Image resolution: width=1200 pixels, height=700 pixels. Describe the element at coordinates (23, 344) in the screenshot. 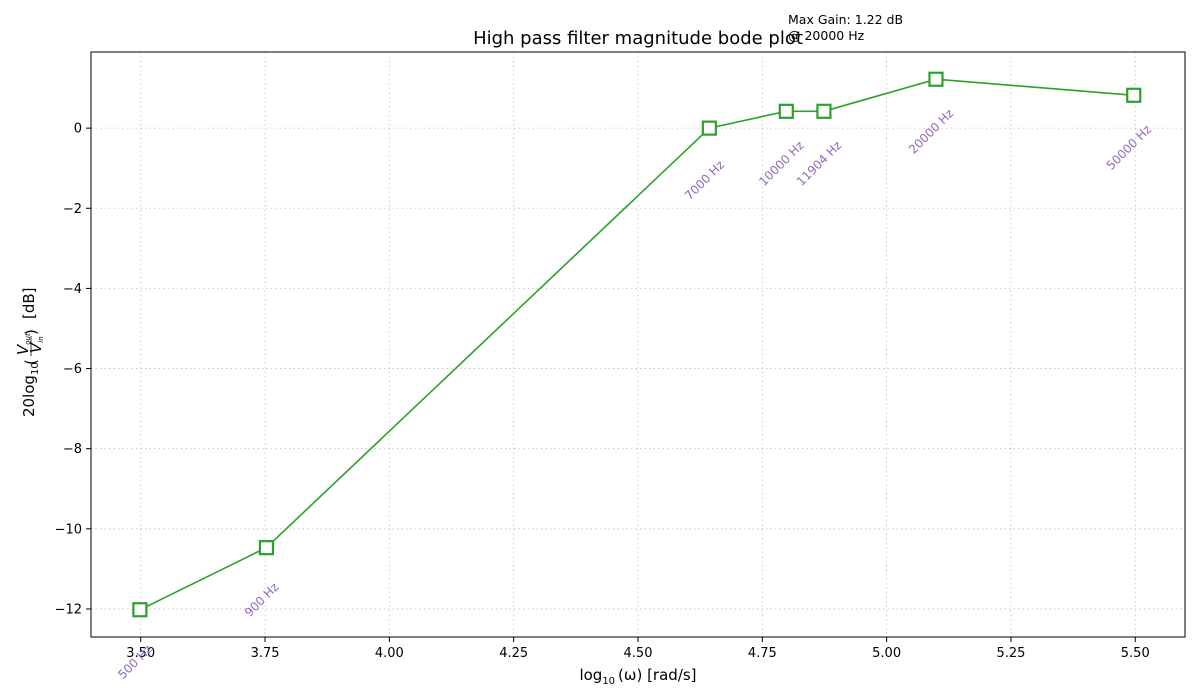

I see `svg-text: Vout` at that location.